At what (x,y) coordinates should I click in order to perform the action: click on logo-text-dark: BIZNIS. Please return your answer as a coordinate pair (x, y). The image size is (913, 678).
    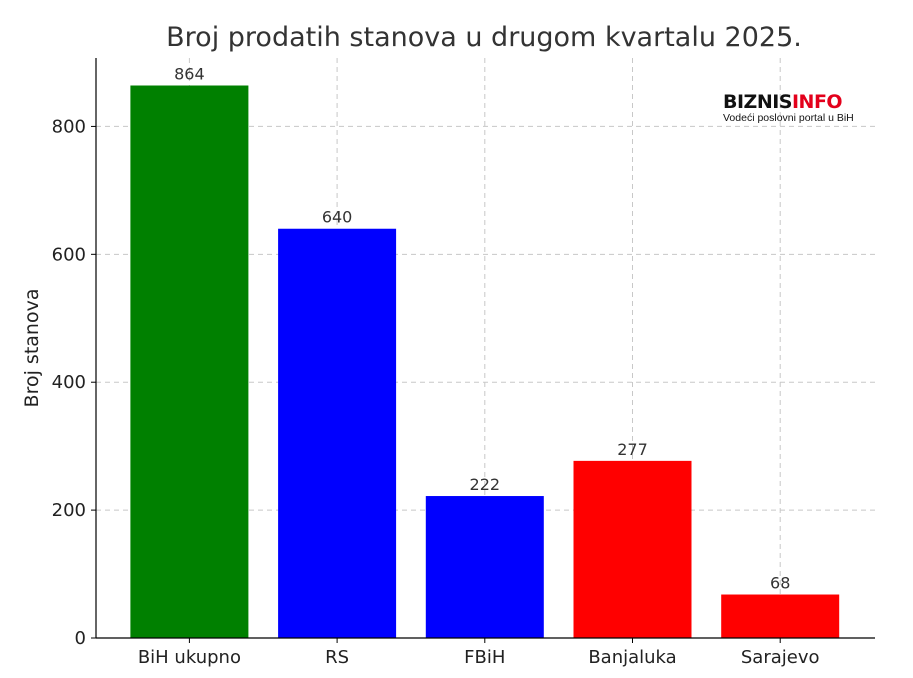
    Looking at the image, I should click on (757, 102).